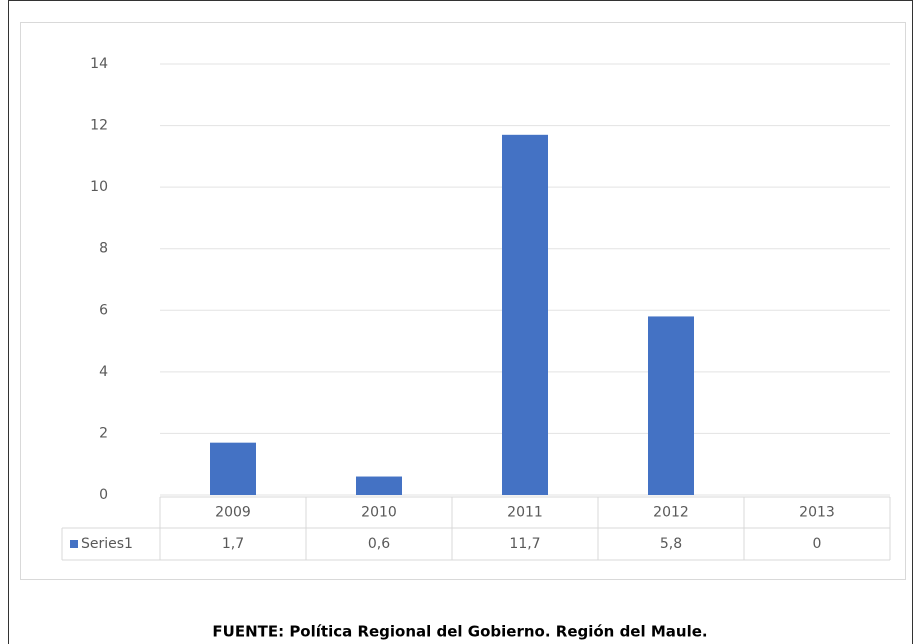 The width and height of the screenshot is (921, 644). Describe the element at coordinates (233, 544) in the screenshot. I see `table-value: 1,7` at that location.